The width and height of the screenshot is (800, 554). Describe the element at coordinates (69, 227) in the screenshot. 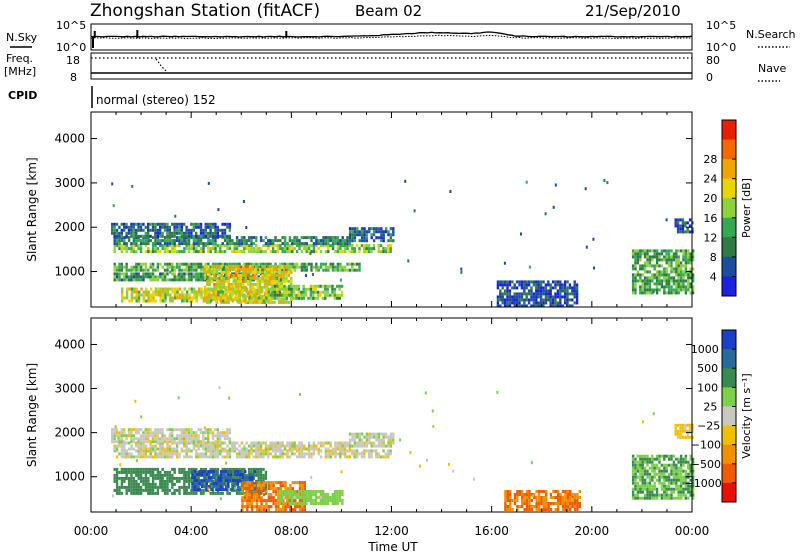

I see `y-tick-label: 2000` at that location.